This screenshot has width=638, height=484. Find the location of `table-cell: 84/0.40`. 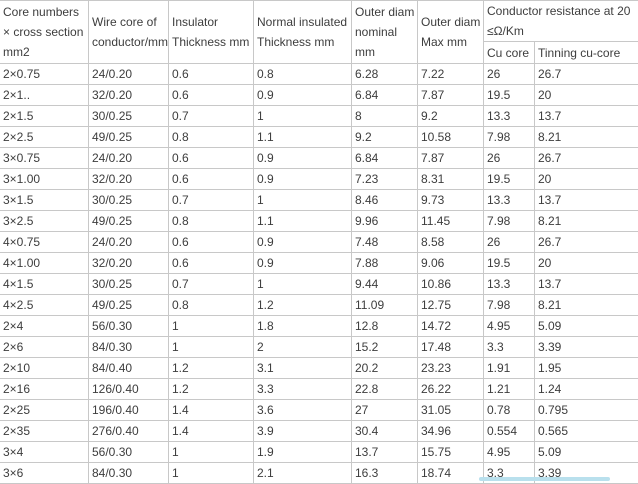

table-cell: 84/0.40 is located at coordinates (129, 368).